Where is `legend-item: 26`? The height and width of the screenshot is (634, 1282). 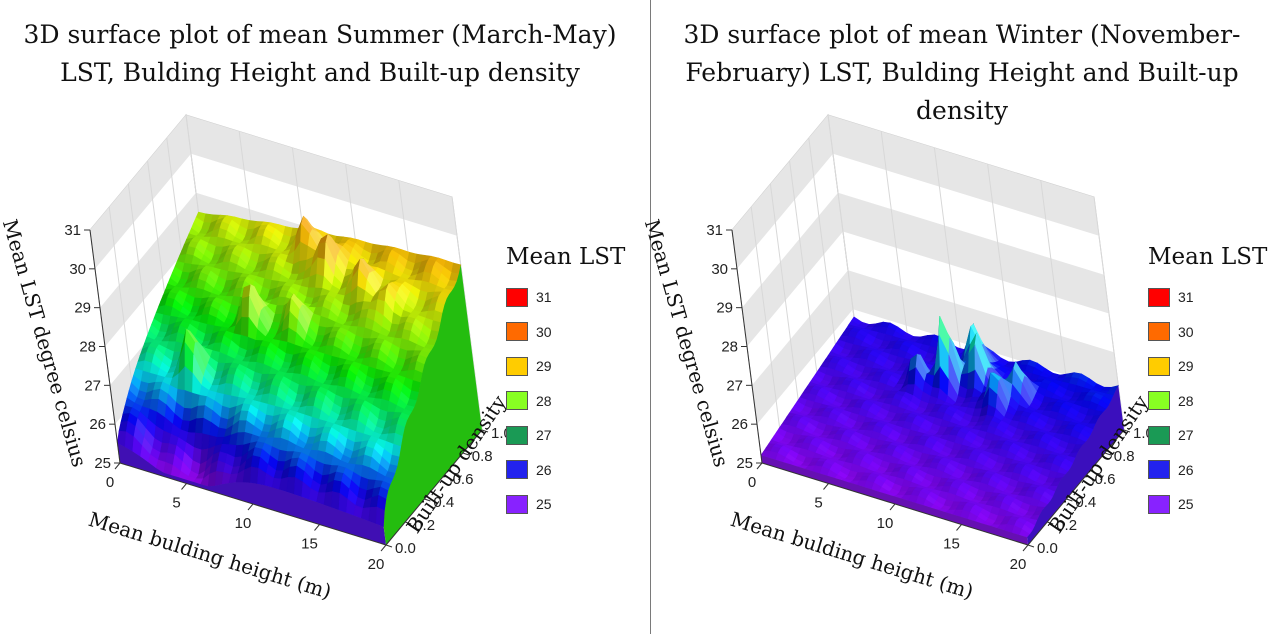 legend-item: 26 is located at coordinates (1213, 470).